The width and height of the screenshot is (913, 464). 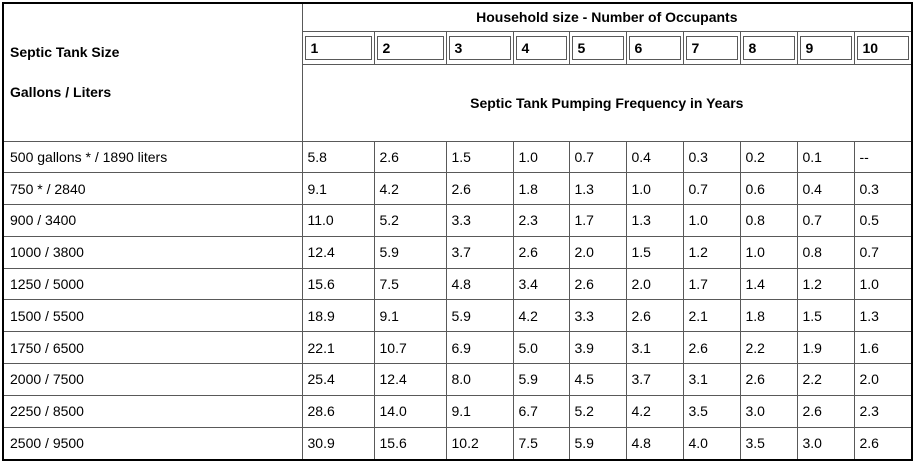 I want to click on pumping-frequency-cell: 1.8, so click(x=541, y=189).